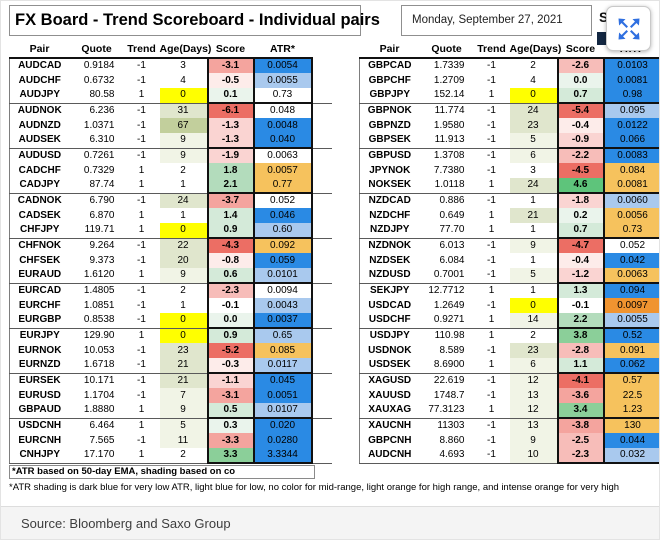 This screenshot has width=660, height=540. Describe the element at coordinates (631, 290) in the screenshot. I see `atr-cell: 0.094` at that location.